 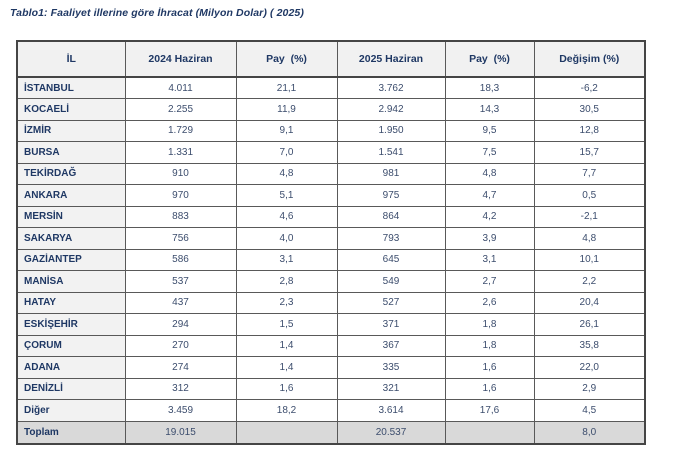 What do you see at coordinates (286, 109) in the screenshot?
I see `value-cell: 11,9` at bounding box center [286, 109].